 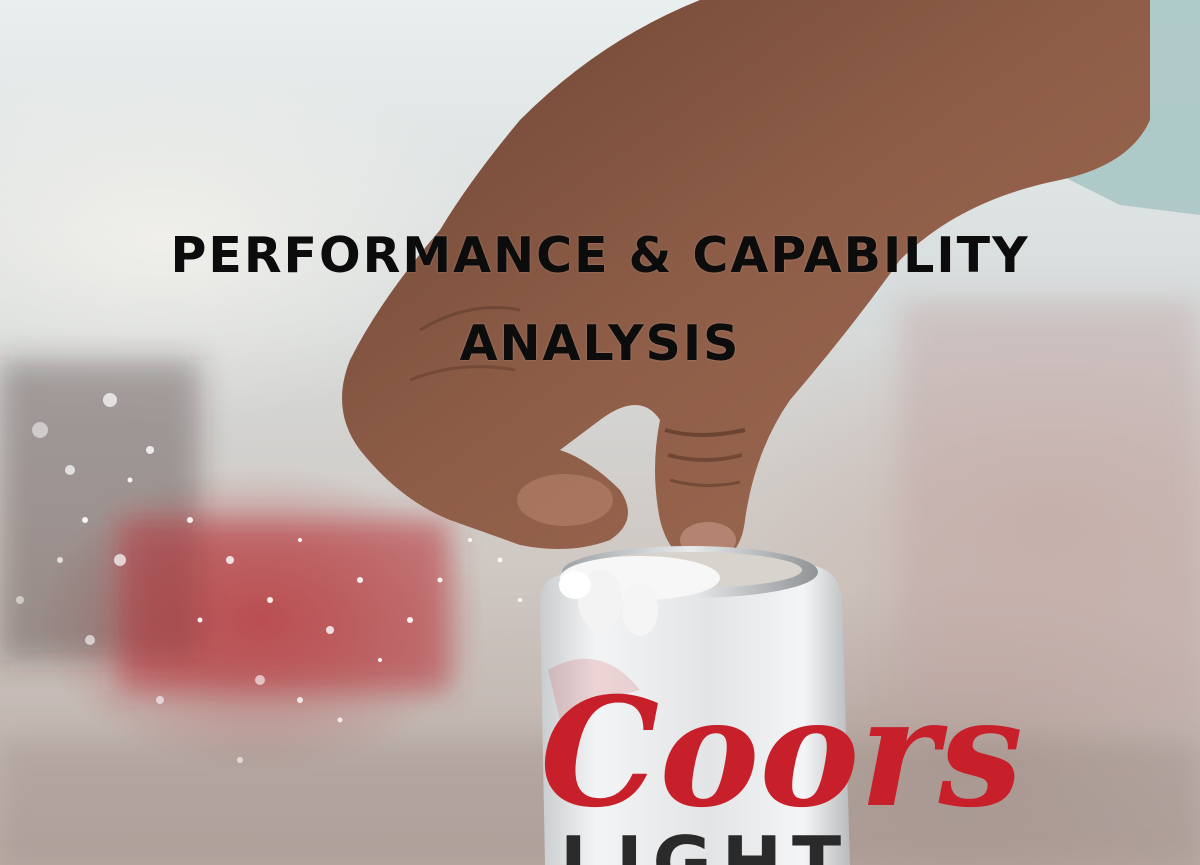 What do you see at coordinates (600, 343) in the screenshot?
I see `title-line-2: ANALYSIS` at bounding box center [600, 343].